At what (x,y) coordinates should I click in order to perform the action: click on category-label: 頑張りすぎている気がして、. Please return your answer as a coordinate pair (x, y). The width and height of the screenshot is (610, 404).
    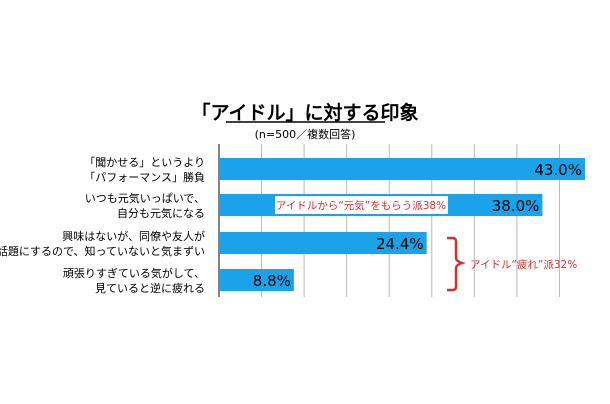
    Looking at the image, I should click on (134, 273).